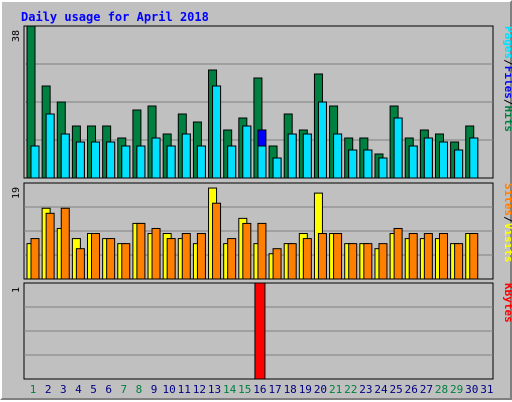 This screenshot has width=512, height=402. What do you see at coordinates (230, 389) in the screenshot?
I see `day-label-14: 14` at bounding box center [230, 389].